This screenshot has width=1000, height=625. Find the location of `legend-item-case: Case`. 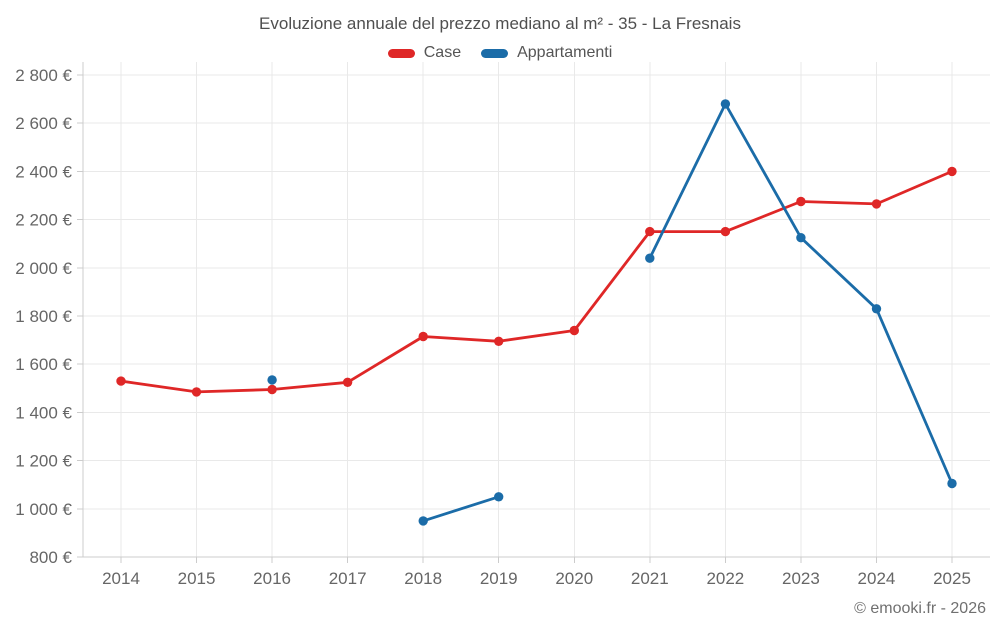

legend-item-case: Case is located at coordinates (424, 53).